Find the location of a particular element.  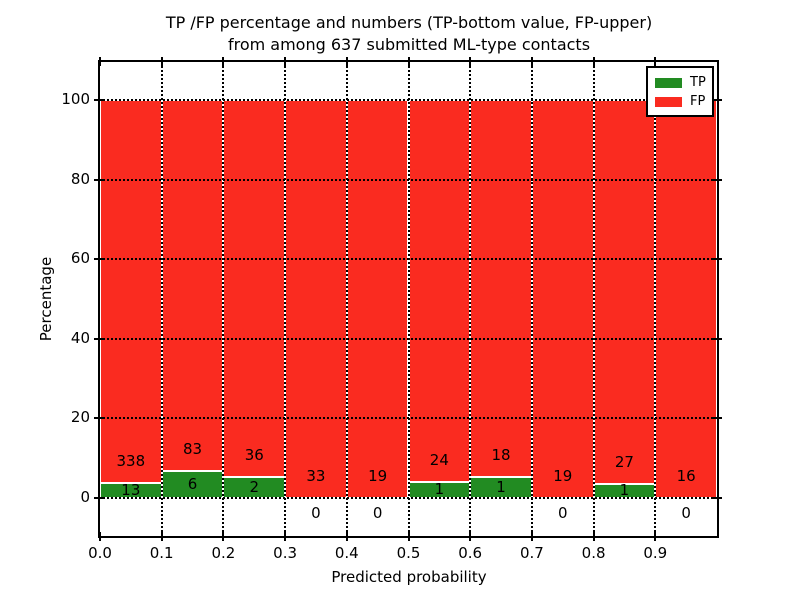

fp-count-label: 24 is located at coordinates (439, 460).